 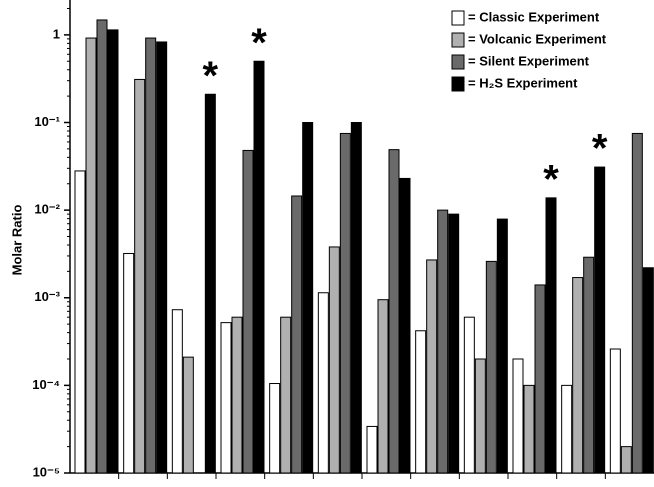 What do you see at coordinates (16, 240) in the screenshot?
I see `y-axis-label: Molar Ratio` at bounding box center [16, 240].